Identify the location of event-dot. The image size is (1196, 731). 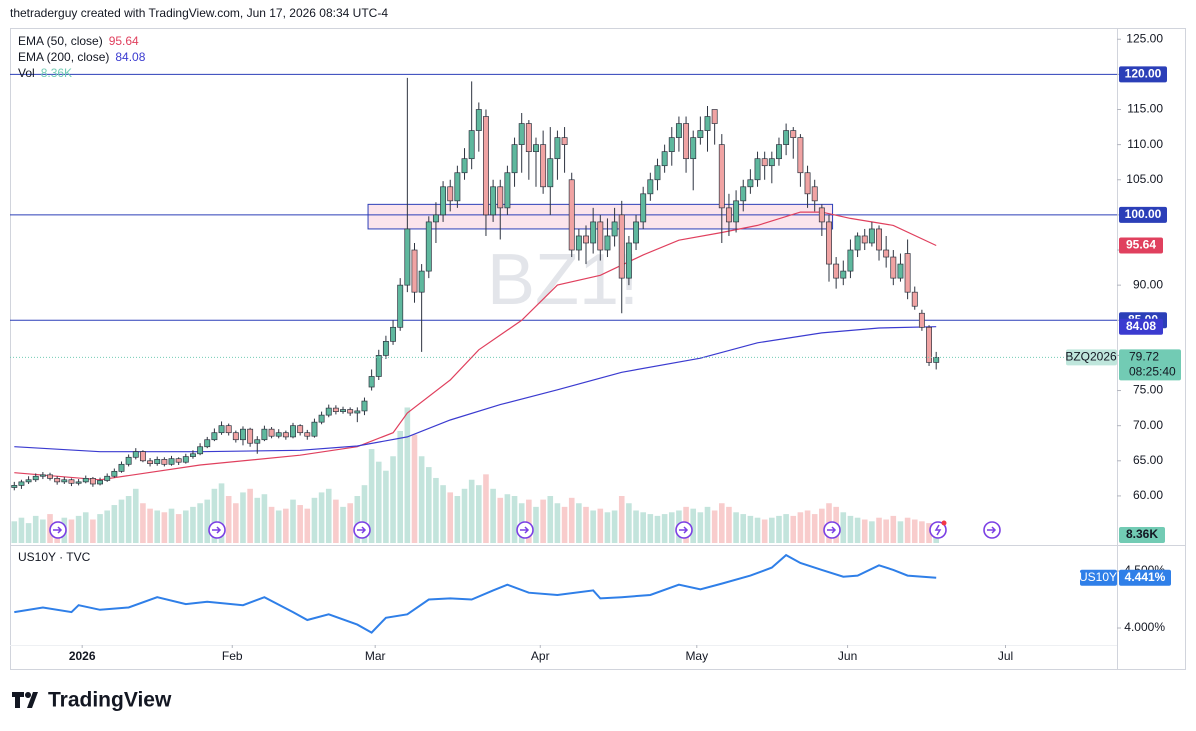
(944, 523).